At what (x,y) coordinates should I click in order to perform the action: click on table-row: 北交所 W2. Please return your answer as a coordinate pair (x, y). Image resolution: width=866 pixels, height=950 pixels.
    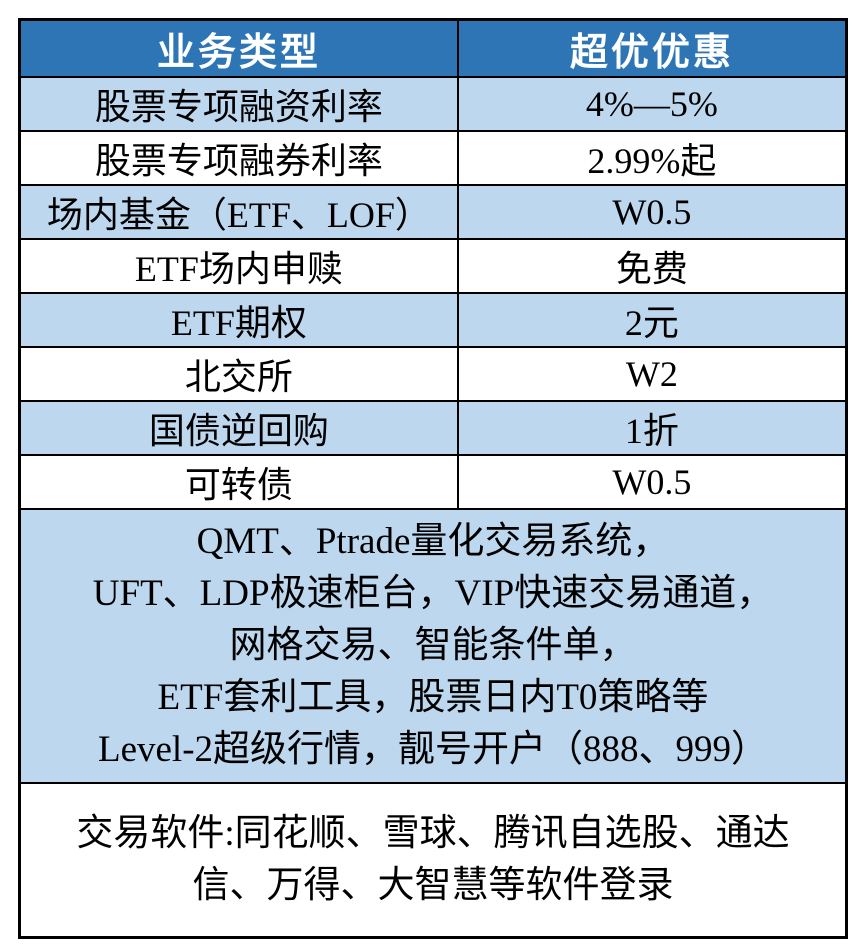
    Looking at the image, I should click on (433, 374).